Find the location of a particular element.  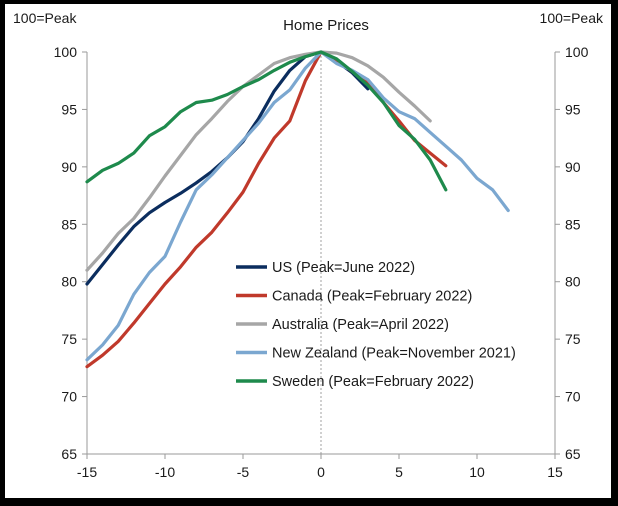

y-tick-label-right: 70 is located at coordinates (573, 397).